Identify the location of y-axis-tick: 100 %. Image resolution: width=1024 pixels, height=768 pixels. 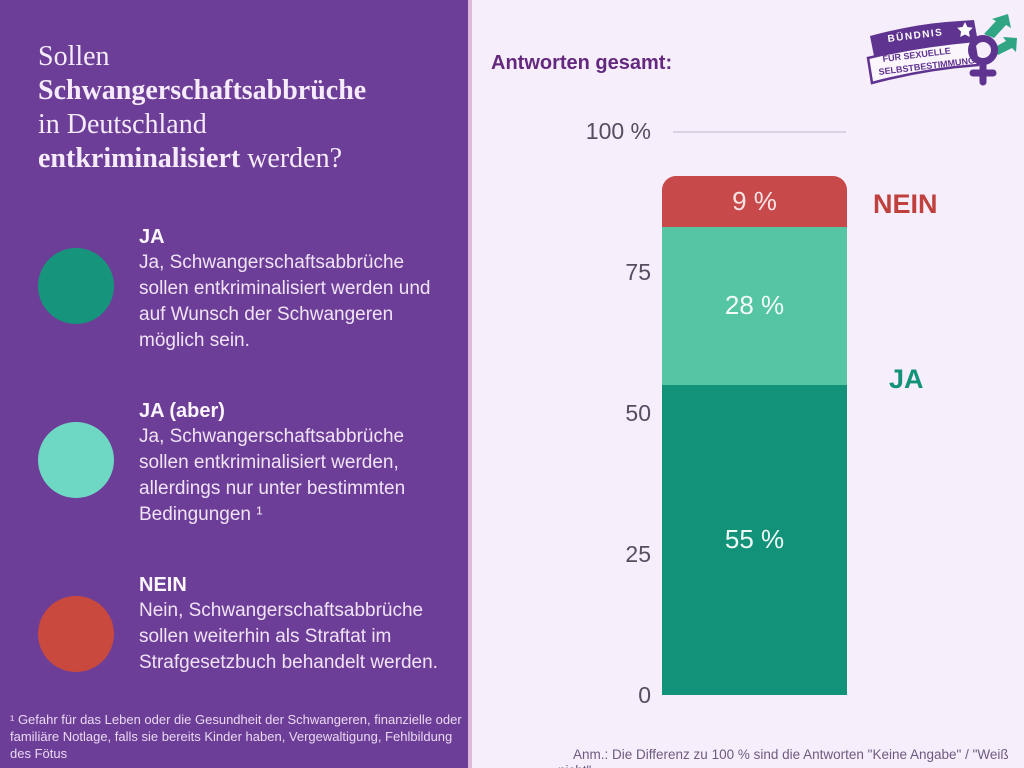
(618, 131).